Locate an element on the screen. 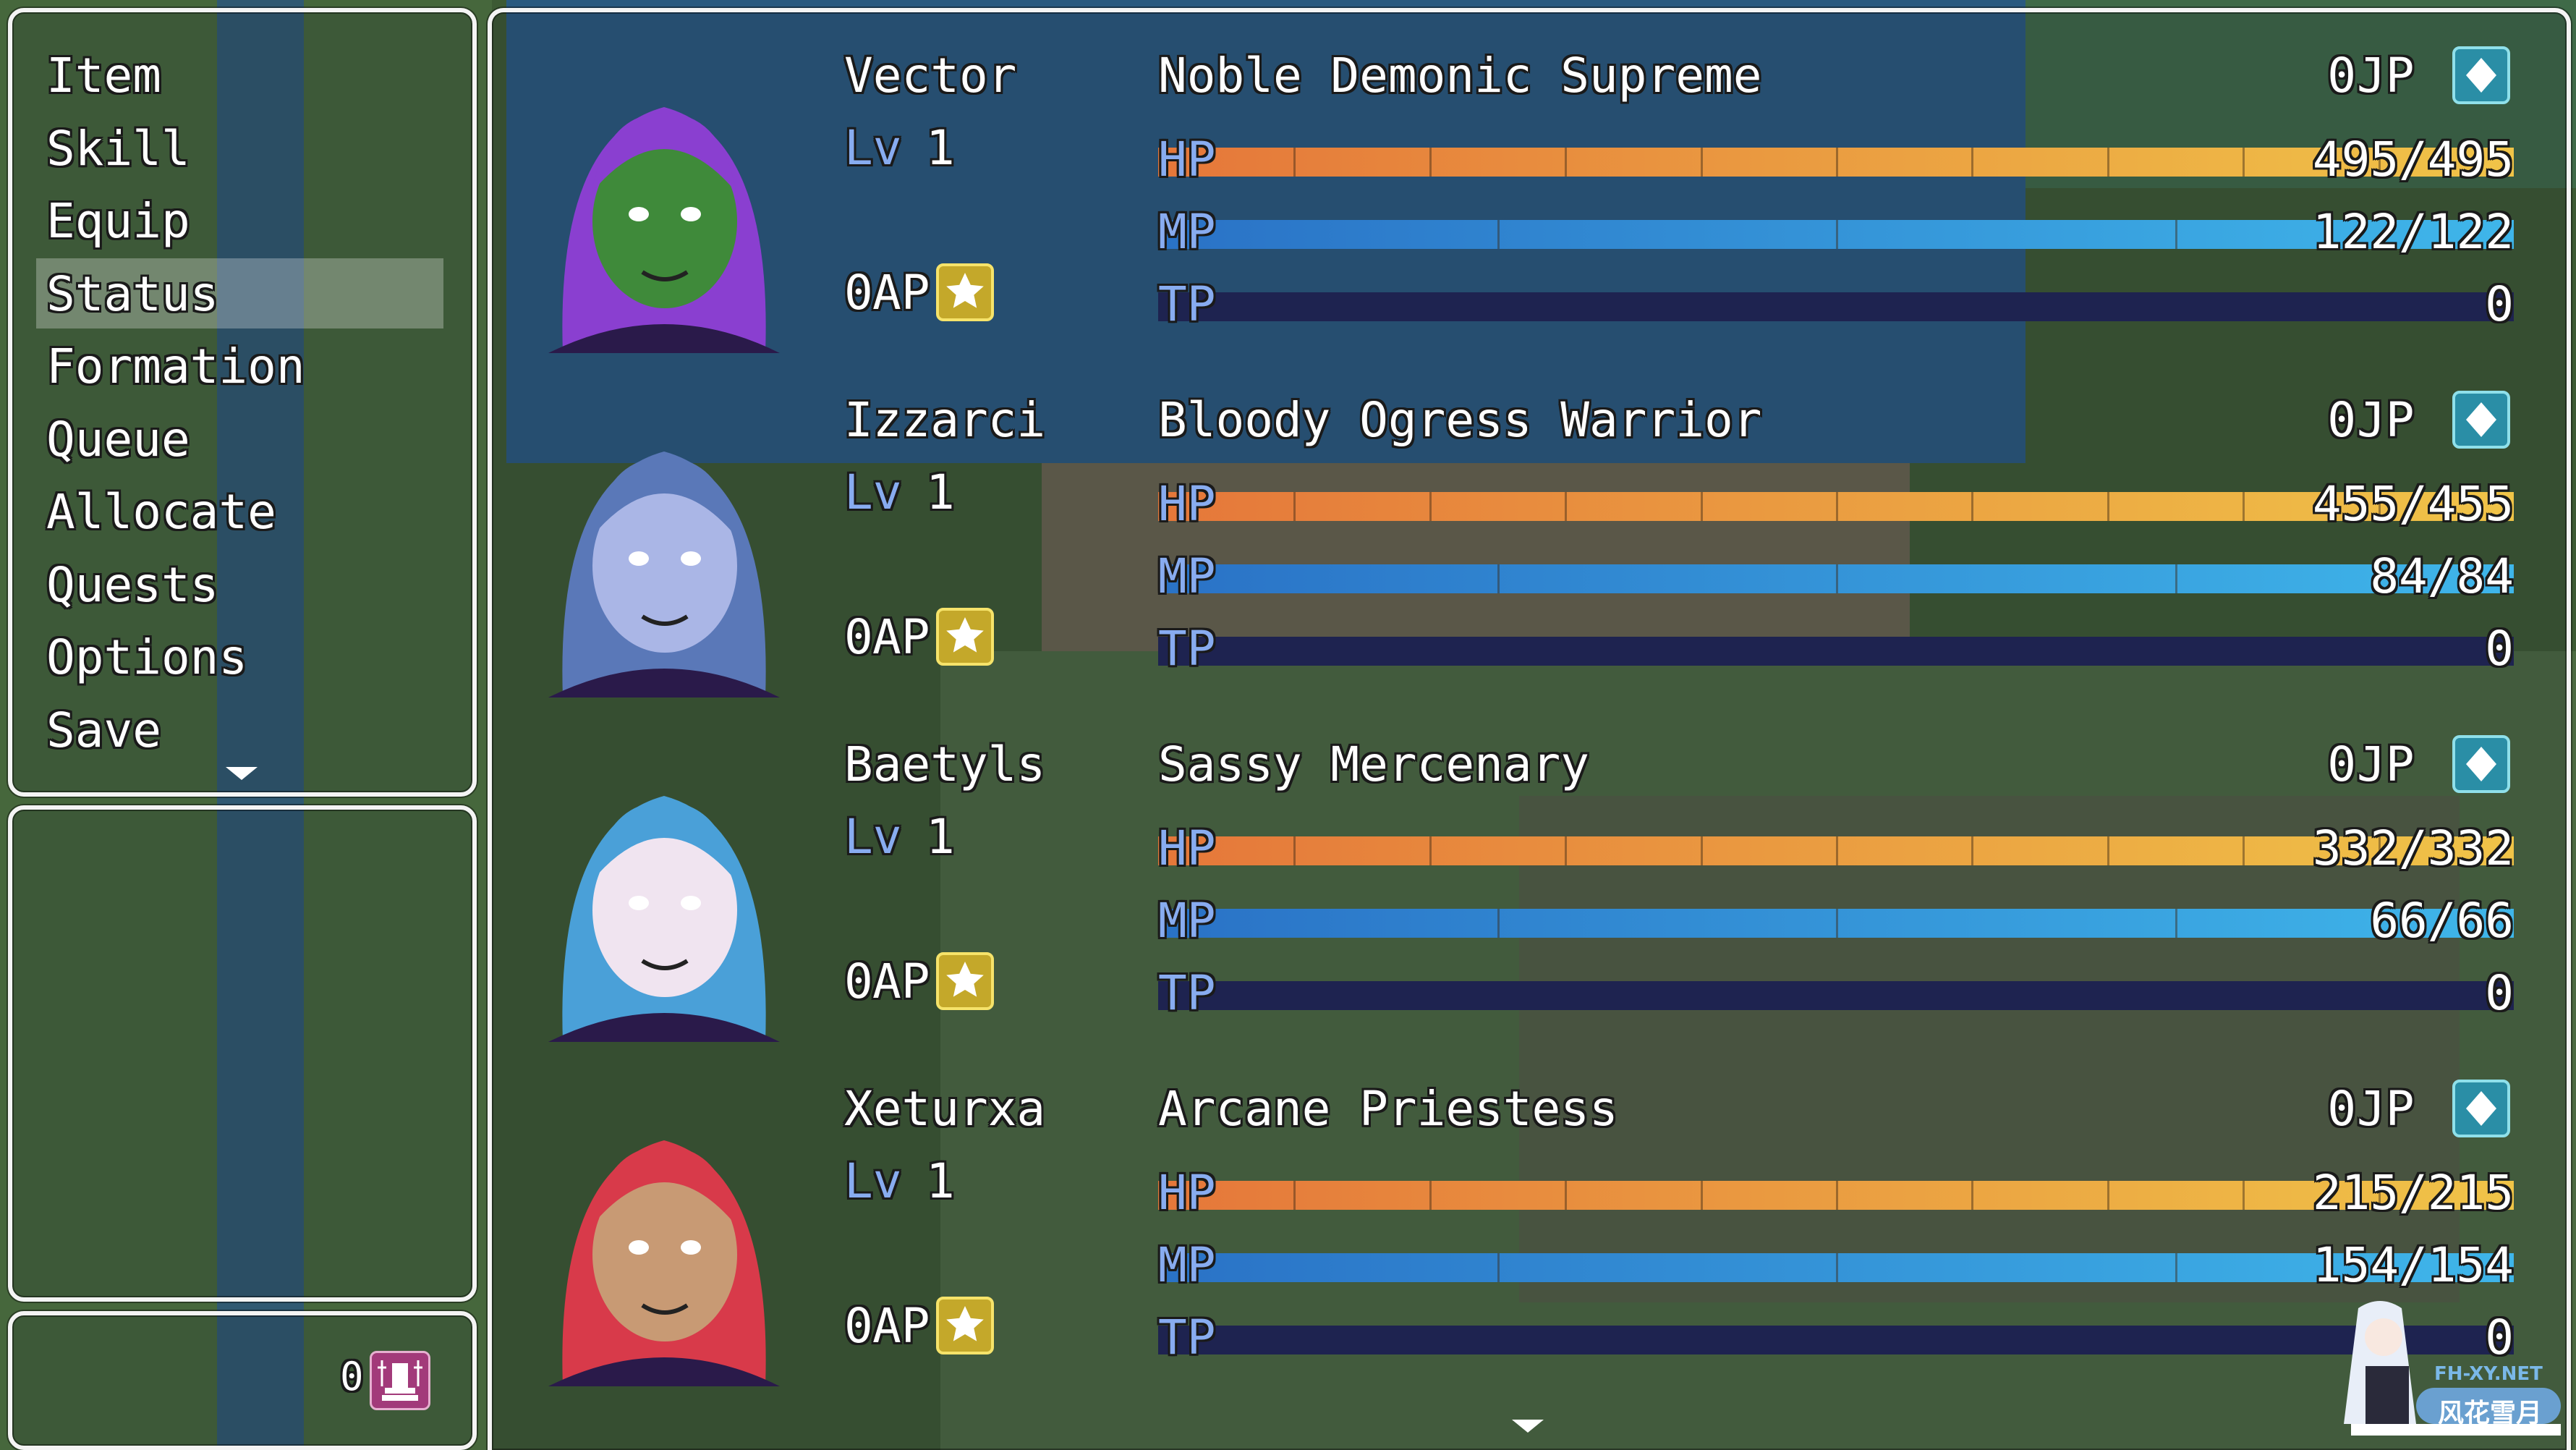 This screenshot has width=2576, height=1450. hp-value: 495/495 is located at coordinates (2413, 159).